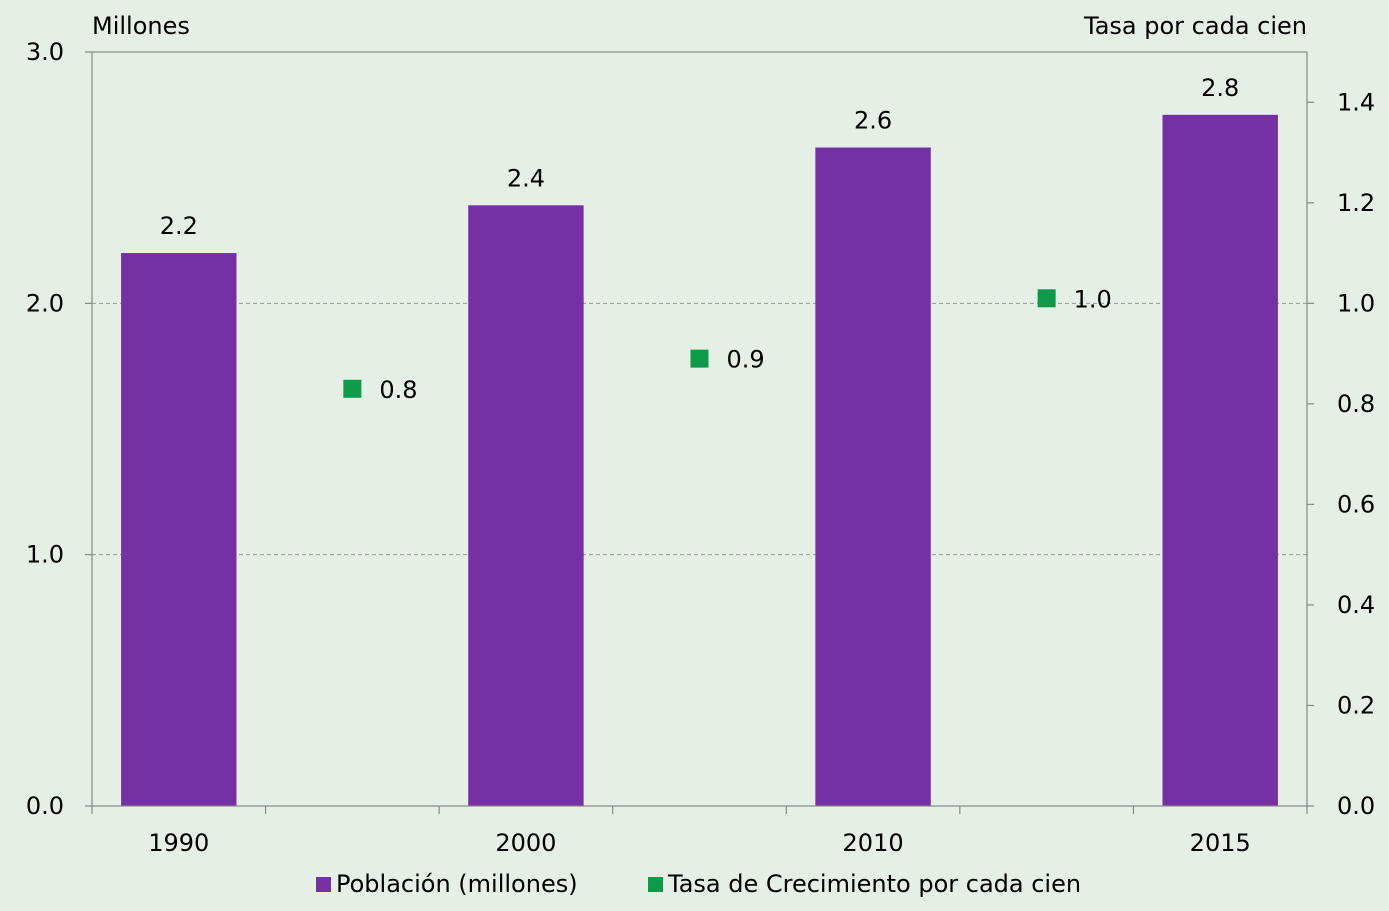 Image resolution: width=1389 pixels, height=911 pixels. I want to click on right-axis-tick-label: 1.4, so click(1356, 102).